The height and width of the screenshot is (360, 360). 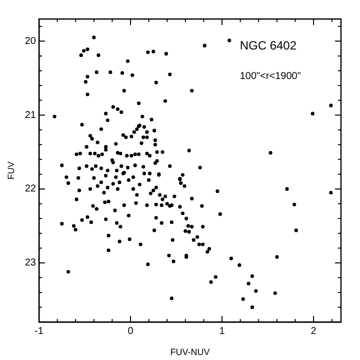 I want to click on annotation: NGC 6402, so click(x=268, y=45).